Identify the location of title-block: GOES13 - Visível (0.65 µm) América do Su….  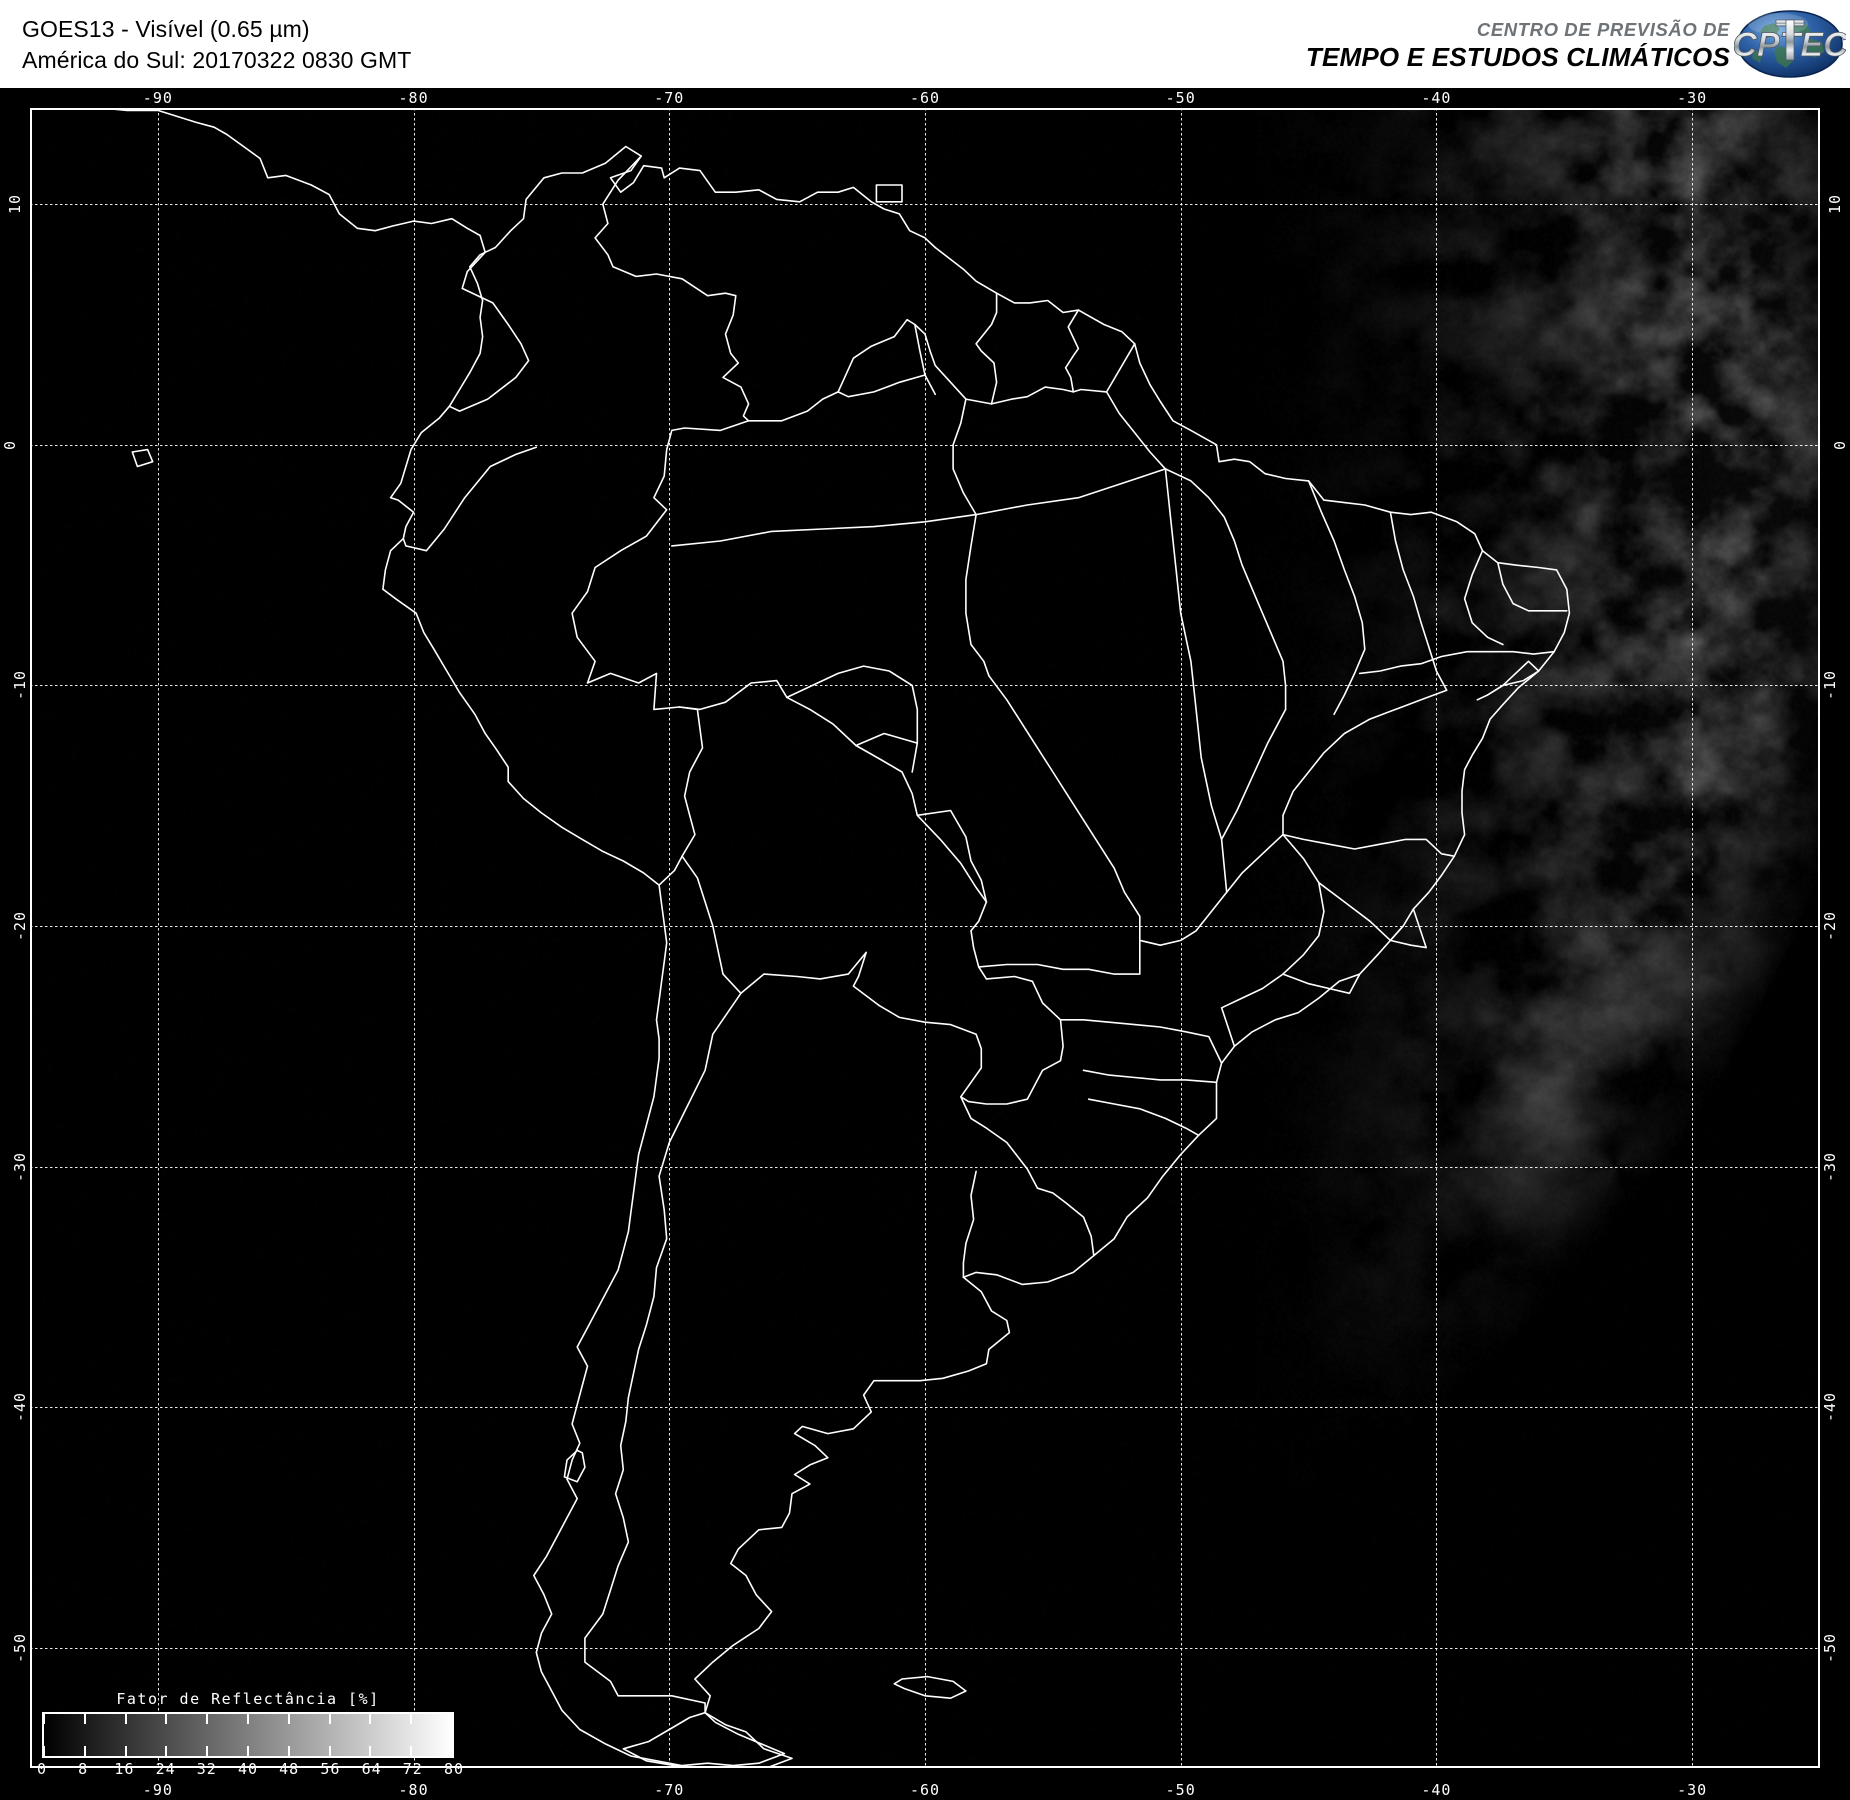
(216, 45).